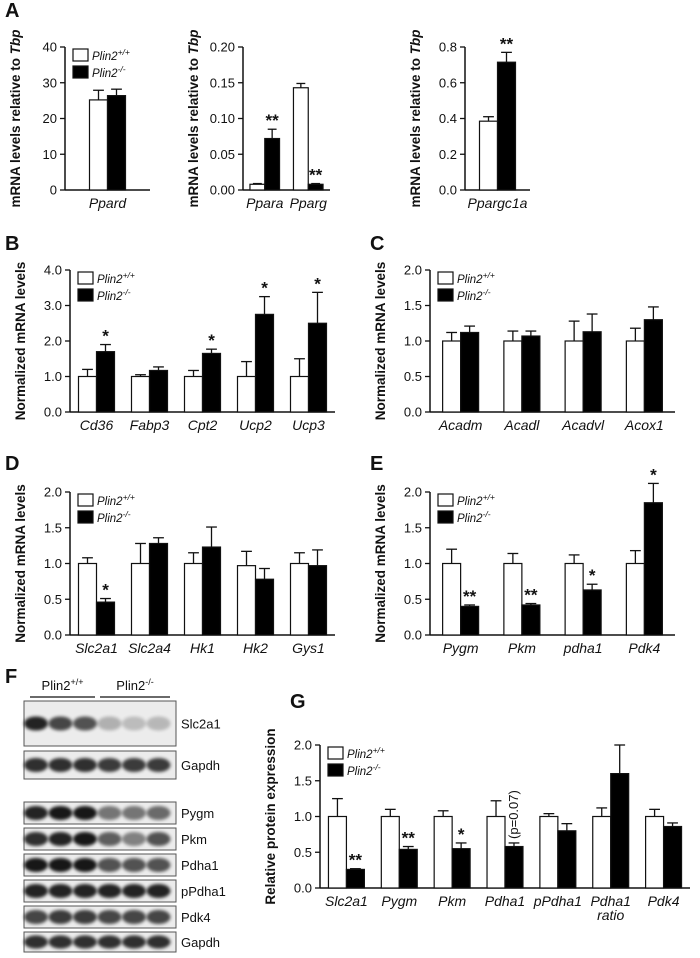  Describe the element at coordinates (644, 425) in the screenshot. I see `x-tick-label: Acox1` at that location.